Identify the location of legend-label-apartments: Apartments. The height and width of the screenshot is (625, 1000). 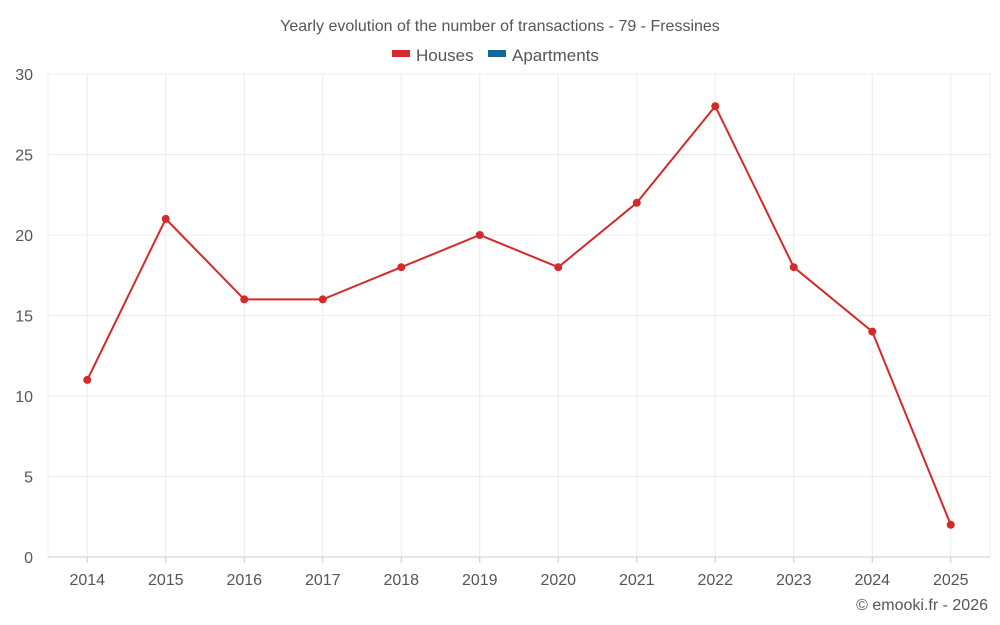
(555, 55).